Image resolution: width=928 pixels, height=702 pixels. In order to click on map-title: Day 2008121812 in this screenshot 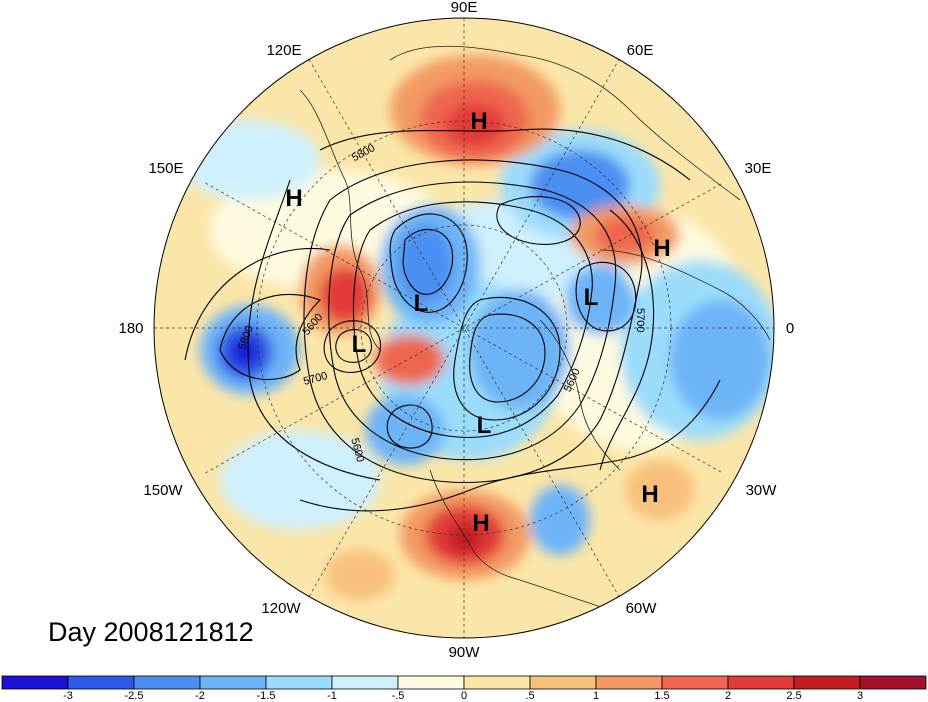, I will do `click(151, 632)`.